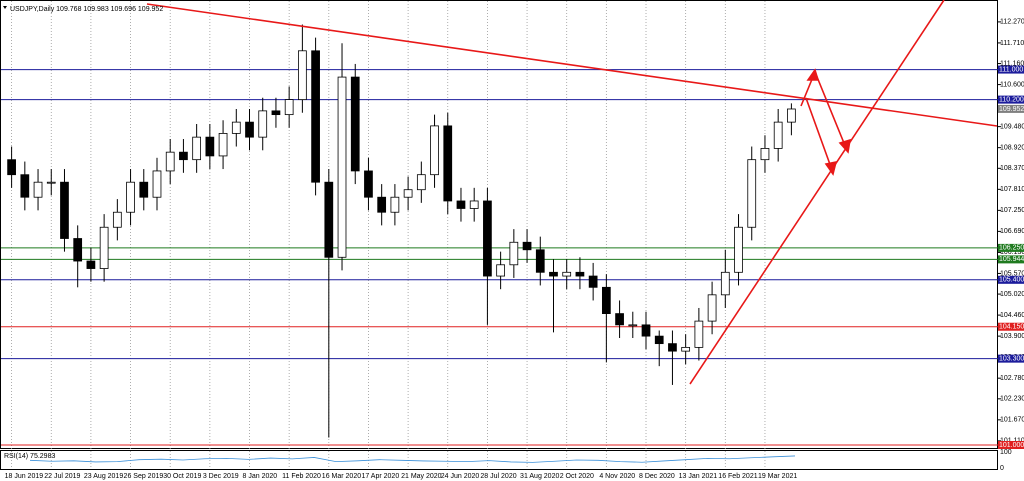 This screenshot has height=481, width=1024. What do you see at coordinates (182, 476) in the screenshot?
I see `x-tick-label: 30 Oct 2019` at bounding box center [182, 476].